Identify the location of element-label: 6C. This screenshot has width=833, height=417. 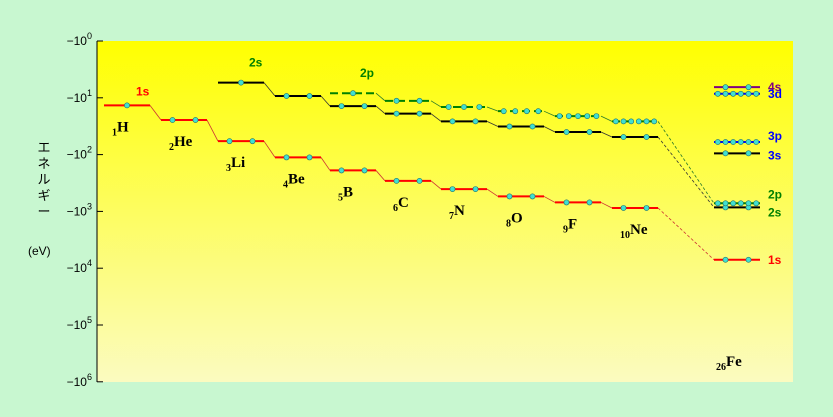
(401, 204).